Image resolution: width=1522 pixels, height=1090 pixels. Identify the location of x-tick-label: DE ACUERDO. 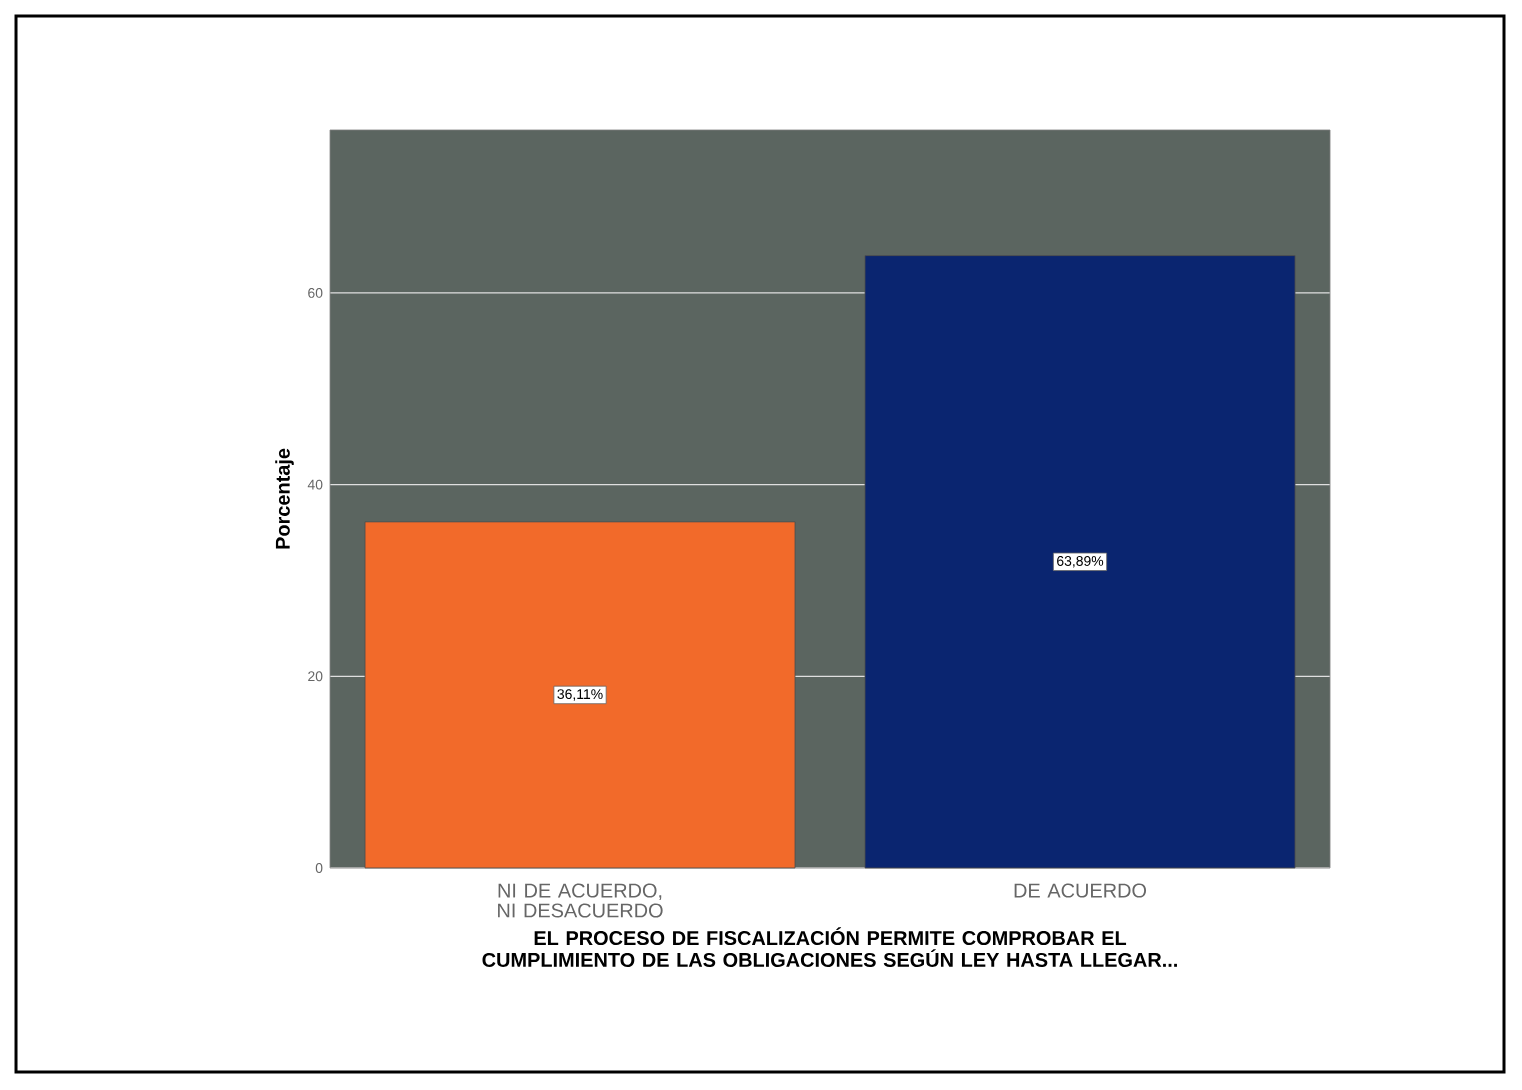
(1080, 890).